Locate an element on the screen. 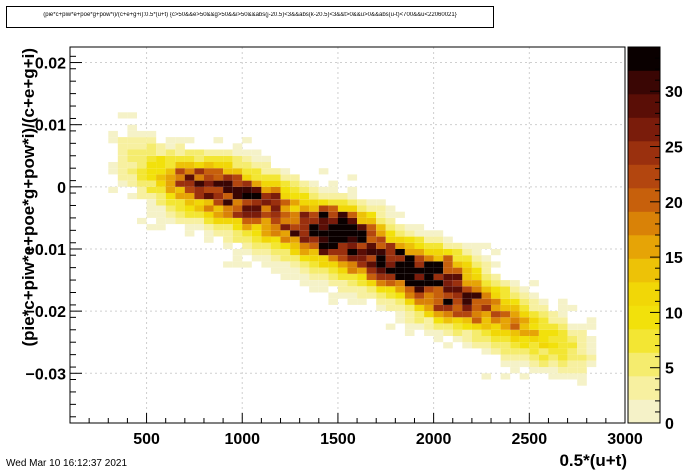 Image resolution: width=696 pixels, height=472 pixels. y-tick-label: 0.01 is located at coordinates (50, 126).